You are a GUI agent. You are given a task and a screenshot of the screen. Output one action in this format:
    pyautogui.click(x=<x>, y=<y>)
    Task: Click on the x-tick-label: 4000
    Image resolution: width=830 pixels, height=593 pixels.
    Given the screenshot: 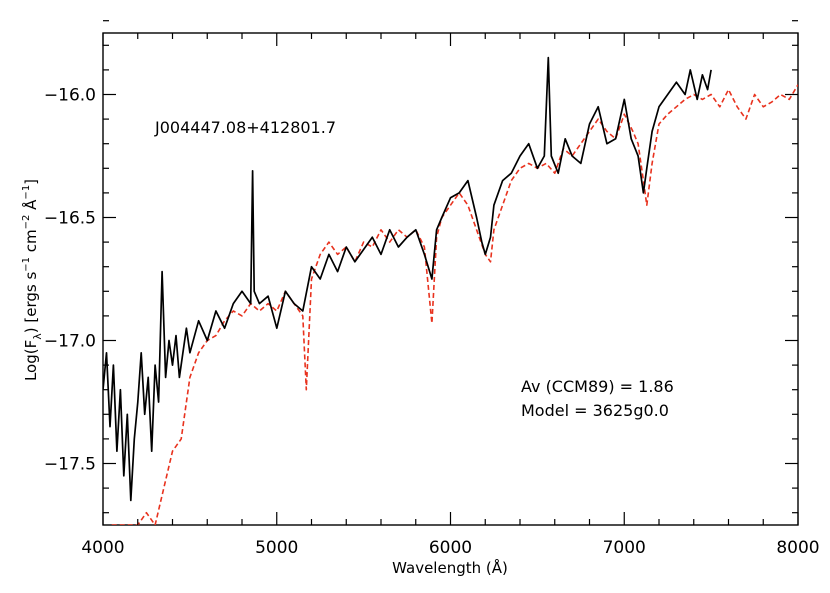 What is the action you would take?
    pyautogui.click(x=102, y=548)
    